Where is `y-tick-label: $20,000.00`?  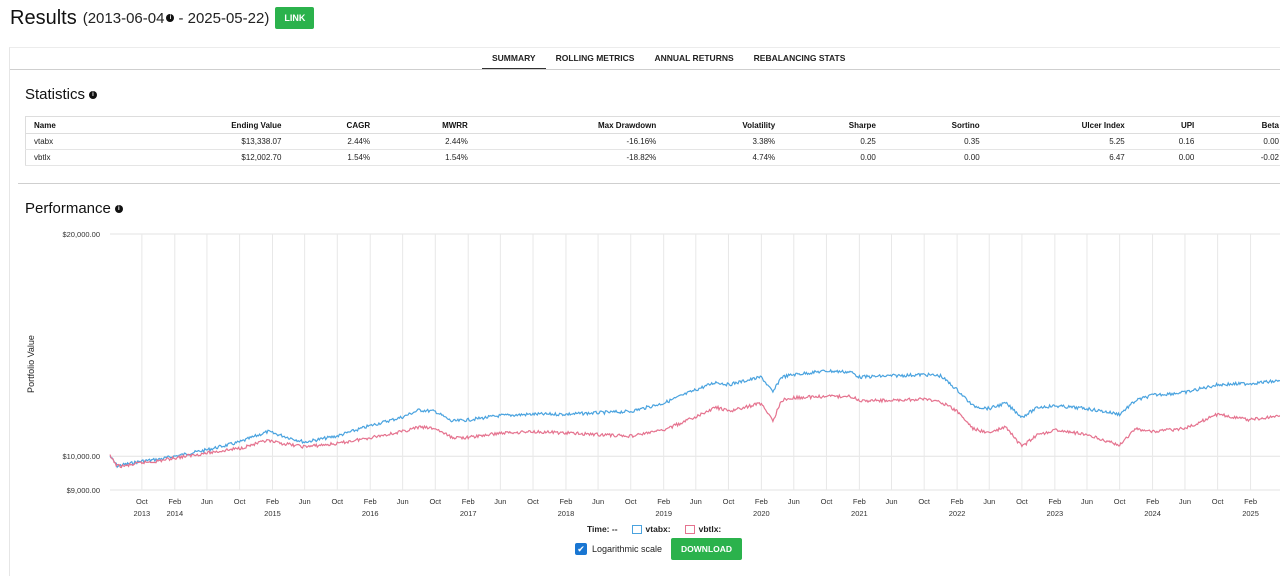 y-tick-label: $20,000.00 is located at coordinates (81, 234).